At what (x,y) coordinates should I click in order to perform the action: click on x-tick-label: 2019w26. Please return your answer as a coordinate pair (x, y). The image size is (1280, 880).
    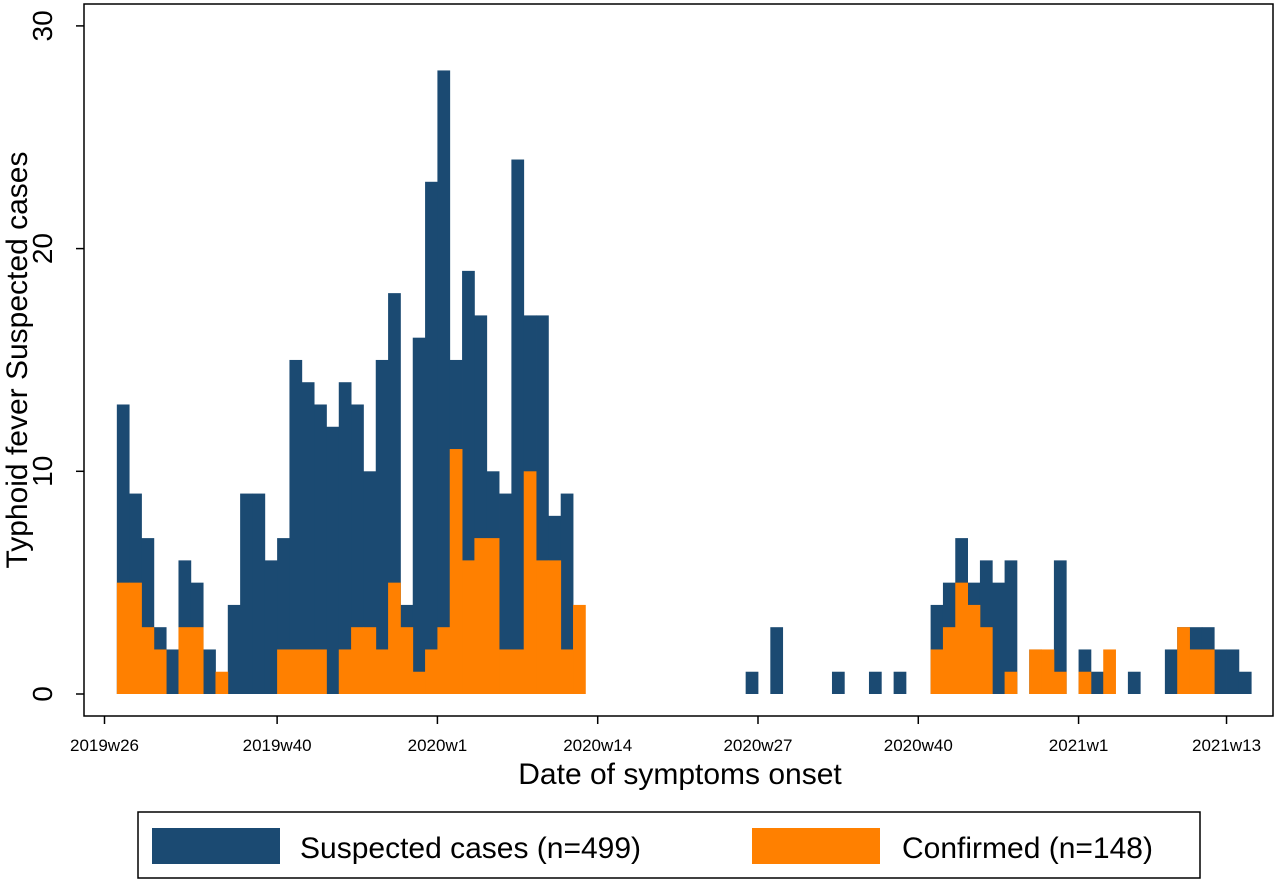
    Looking at the image, I should click on (104, 745).